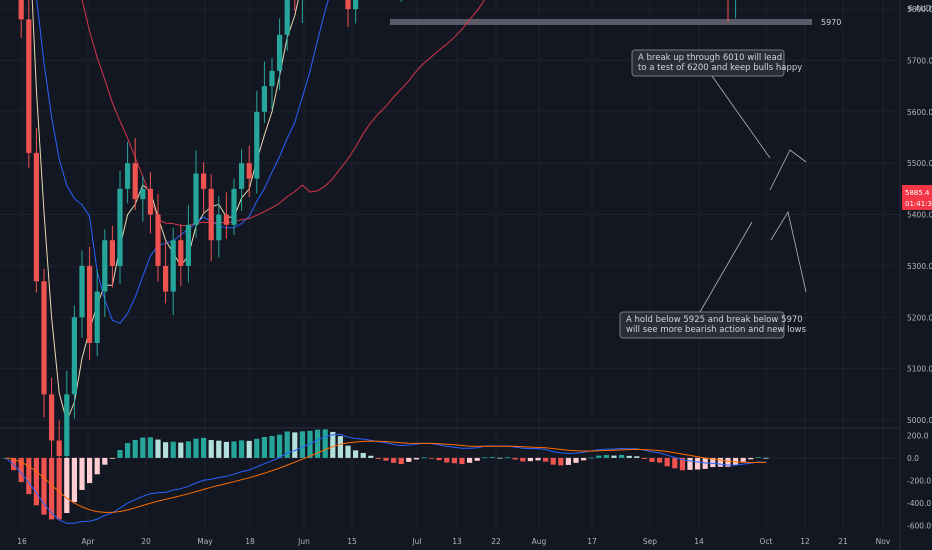  Describe the element at coordinates (710, 58) in the screenshot. I see `annotation-text: A break up through 6010 will lead` at that location.